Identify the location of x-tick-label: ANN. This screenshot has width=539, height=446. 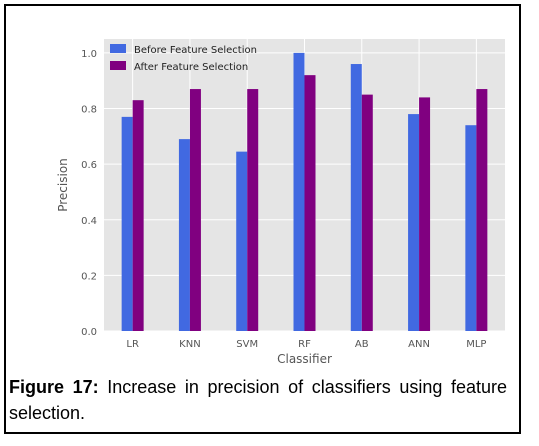
(419, 344).